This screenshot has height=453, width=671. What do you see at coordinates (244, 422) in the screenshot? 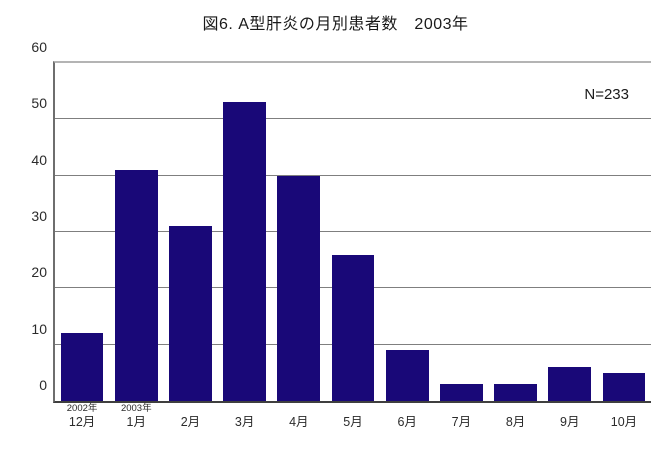
I see `x-month-label: 3月` at bounding box center [244, 422].